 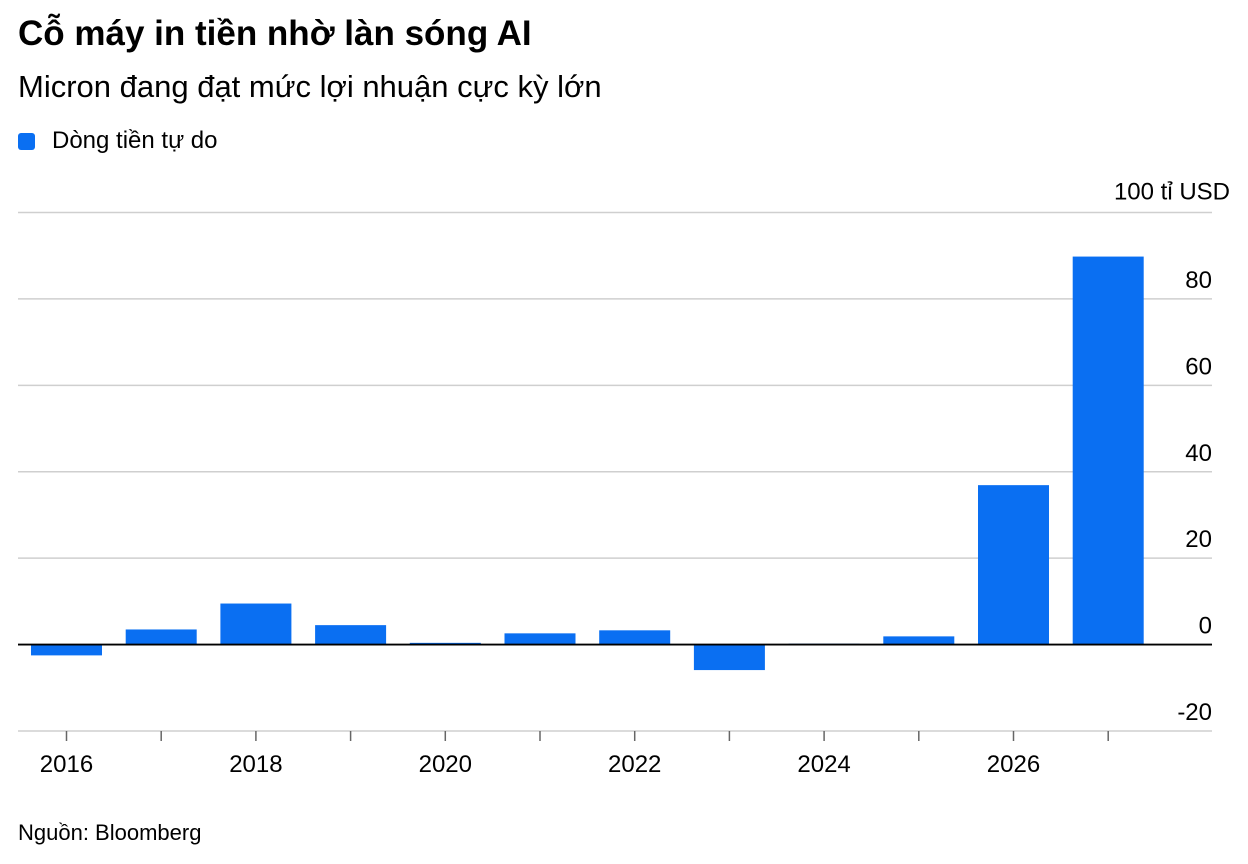 I want to click on bar-2022, so click(x=634, y=637).